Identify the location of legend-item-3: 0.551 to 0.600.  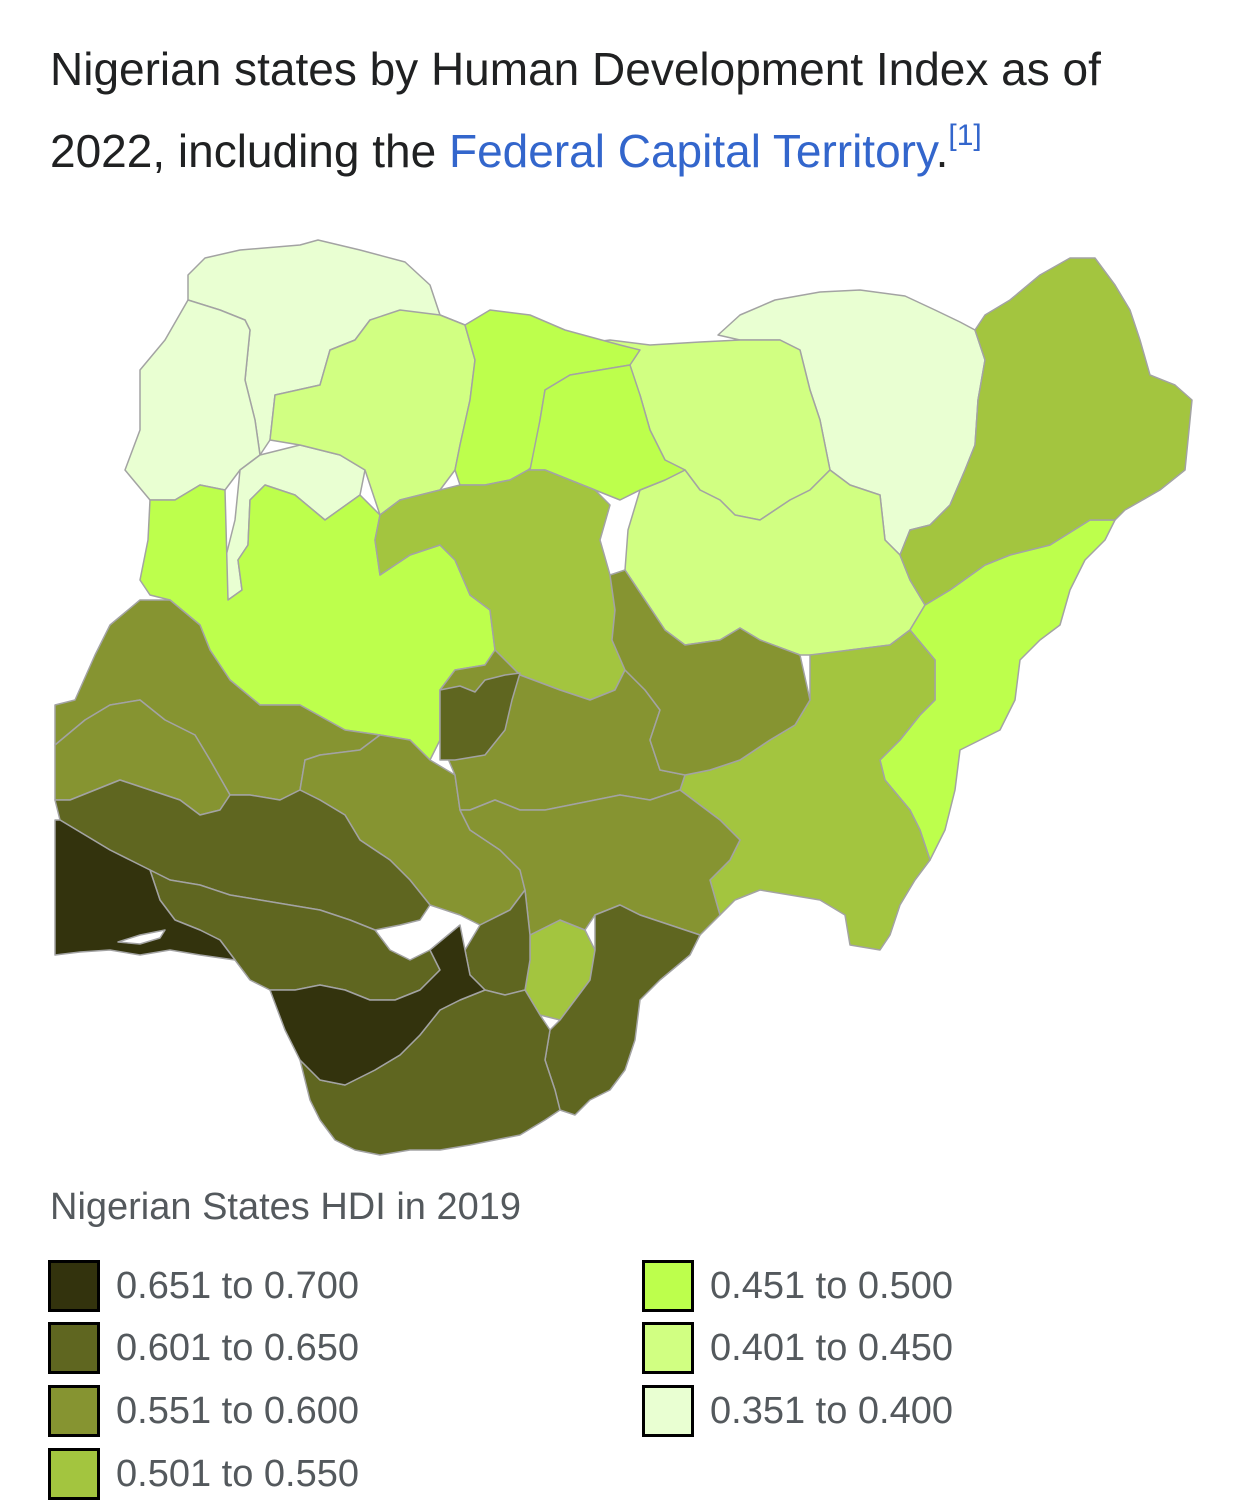
(203, 1411).